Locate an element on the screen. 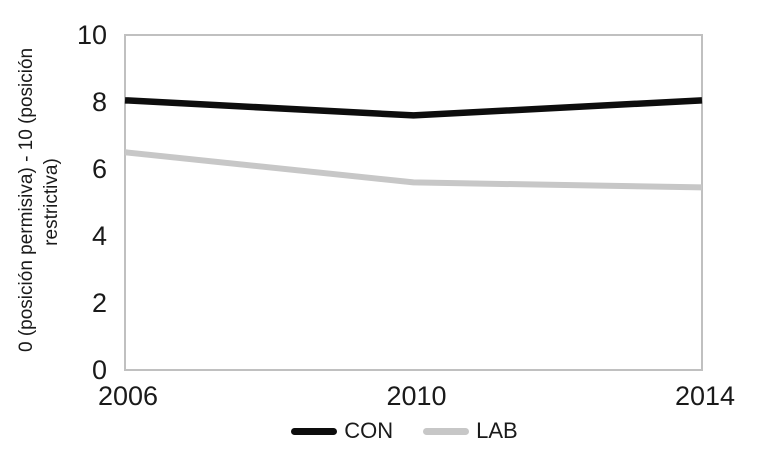 The image size is (759, 473). con-line-swatch is located at coordinates (314, 431).